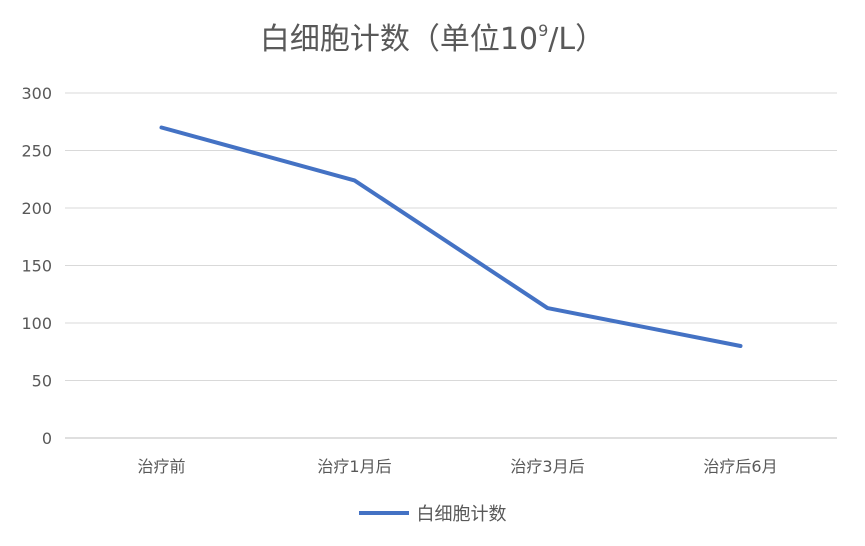 The height and width of the screenshot is (546, 865). I want to click on y-tick-label: 50, so click(42, 381).